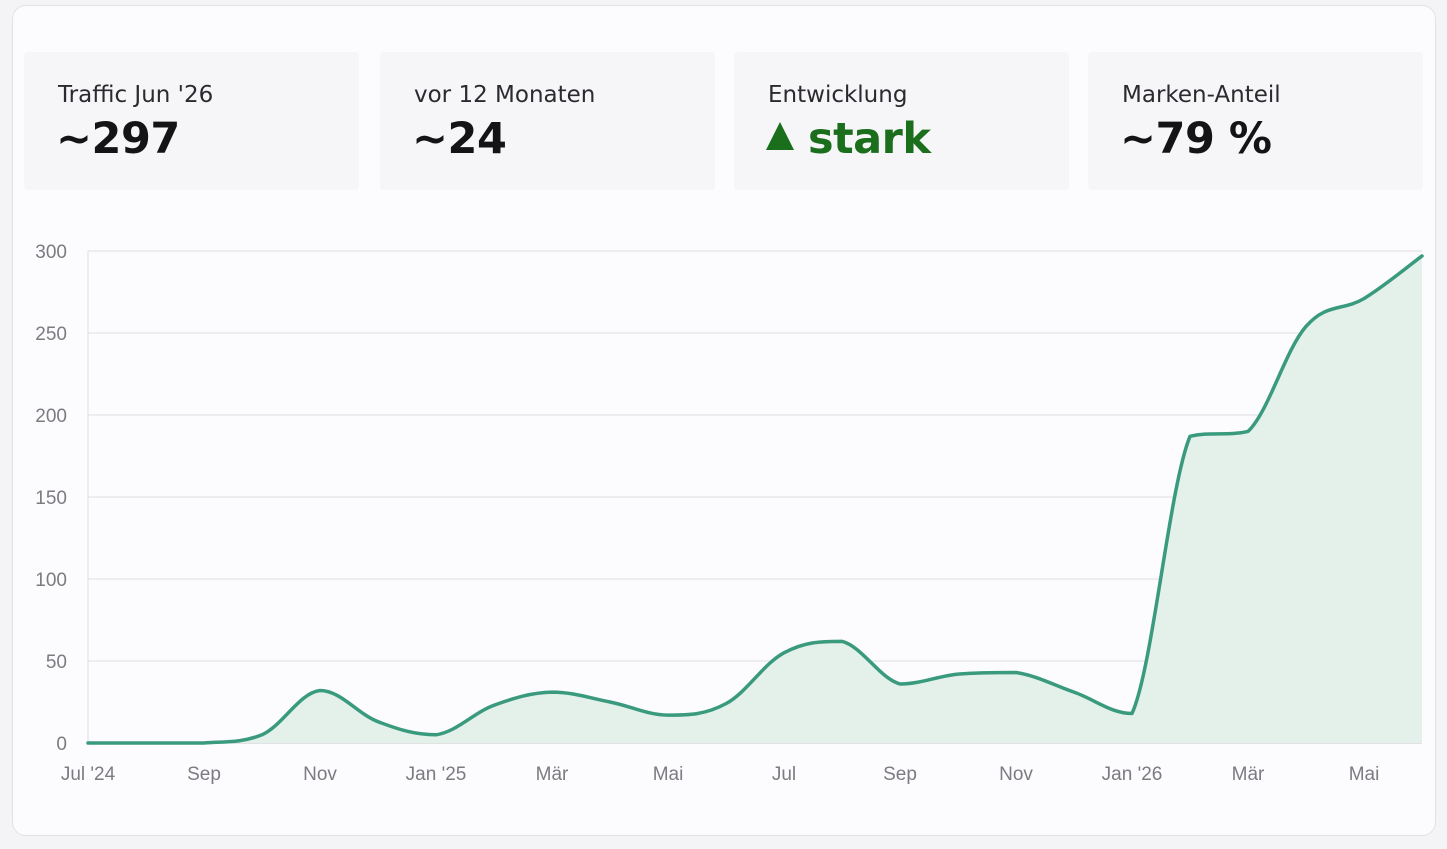 The height and width of the screenshot is (849, 1447). What do you see at coordinates (784, 774) in the screenshot?
I see `x-tick-label: Jul` at bounding box center [784, 774].